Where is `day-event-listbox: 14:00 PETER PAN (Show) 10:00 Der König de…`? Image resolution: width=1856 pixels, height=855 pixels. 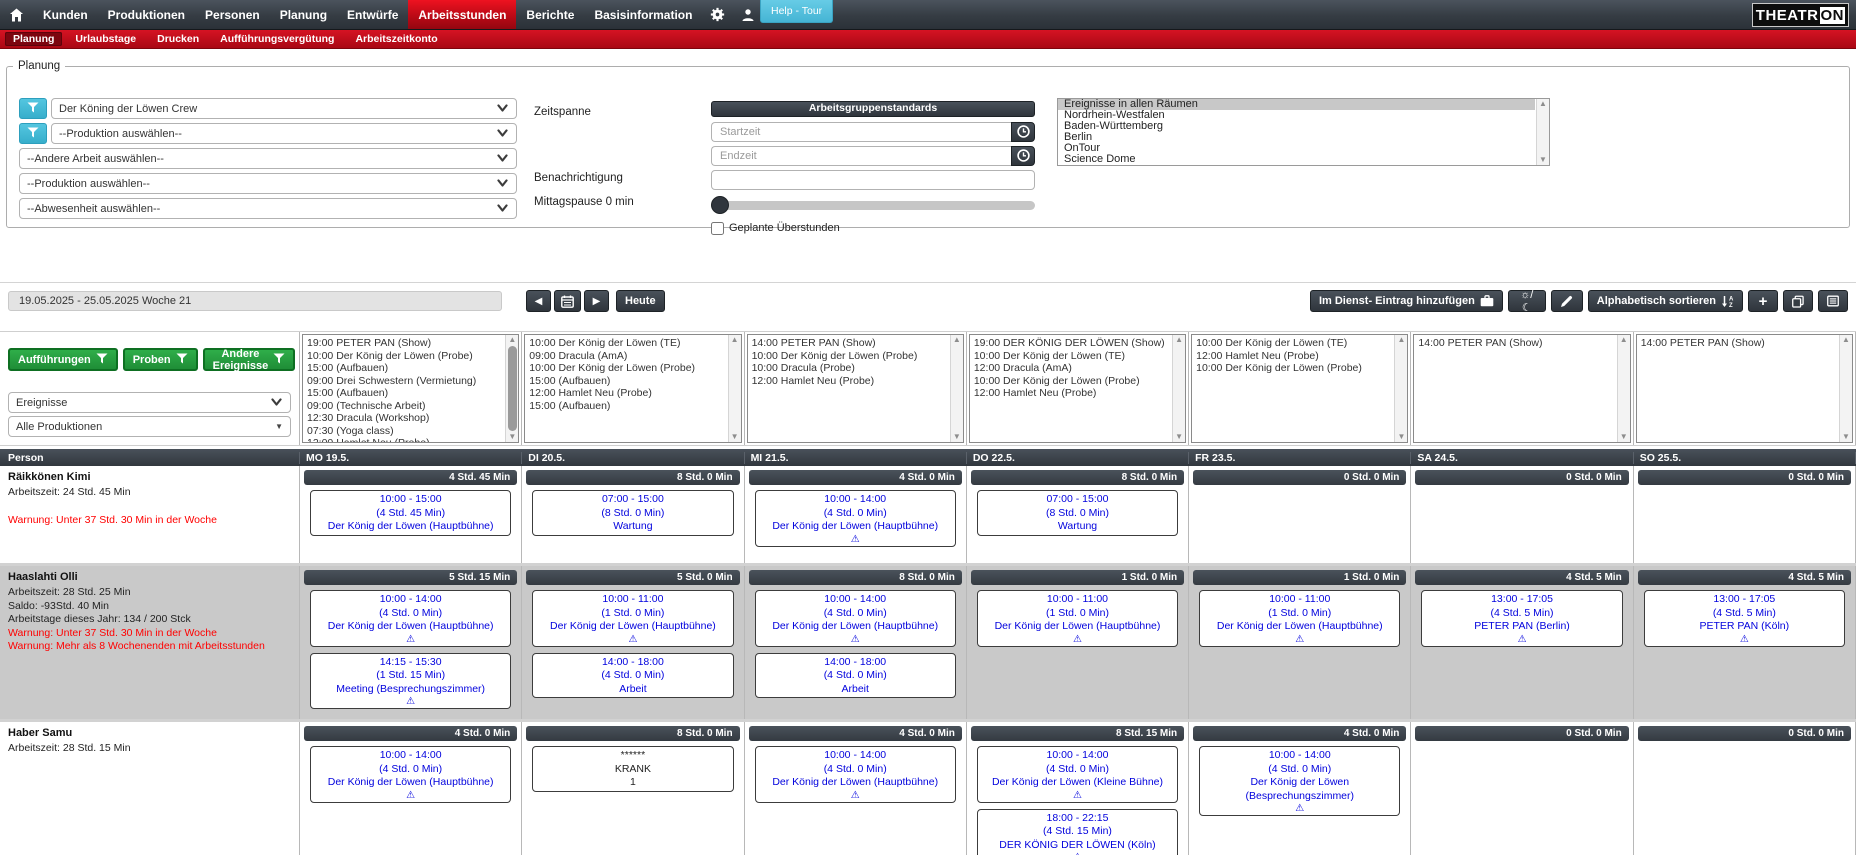 day-event-listbox: 14:00 PETER PAN (Show) 10:00 Der König de… is located at coordinates (855, 388).